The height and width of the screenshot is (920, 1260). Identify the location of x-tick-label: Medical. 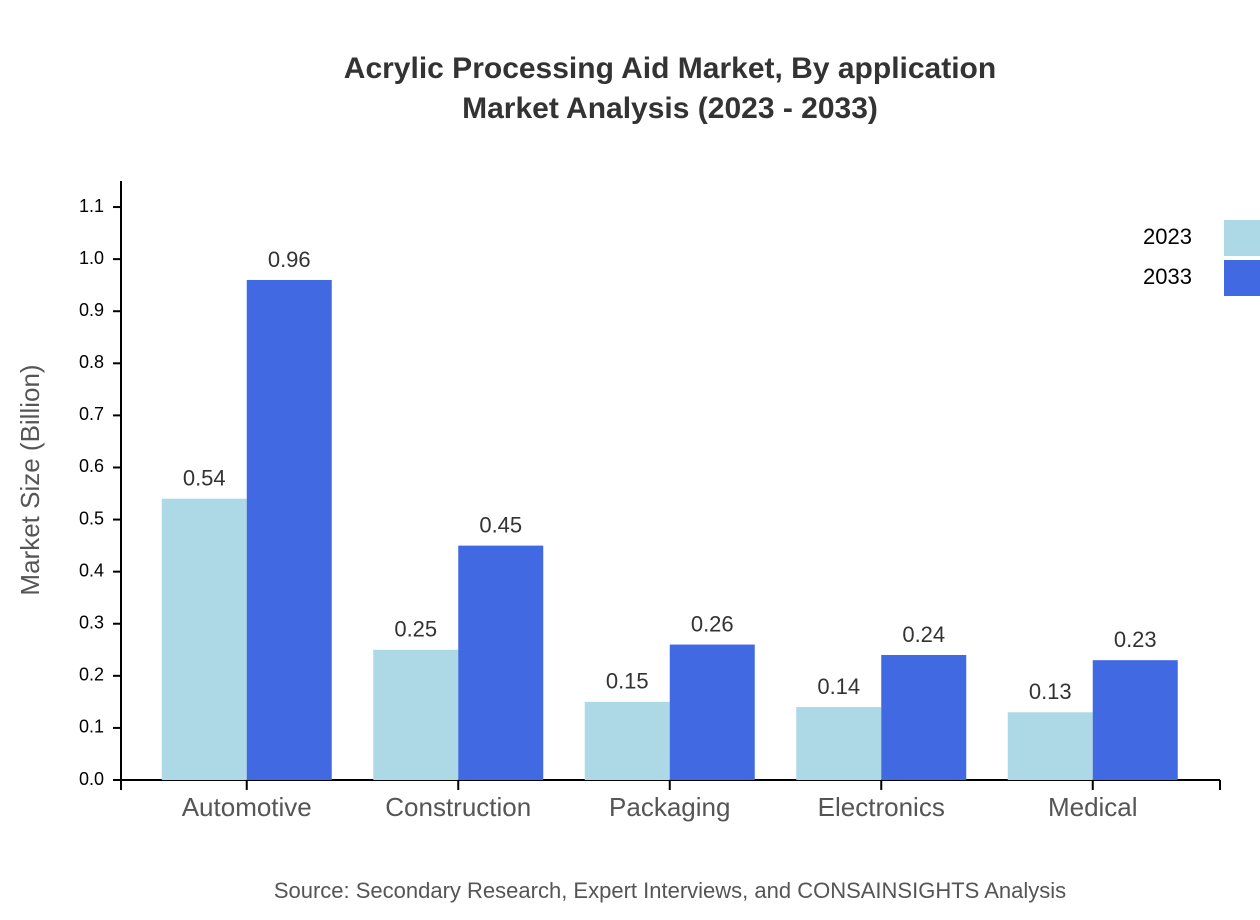
(1093, 807).